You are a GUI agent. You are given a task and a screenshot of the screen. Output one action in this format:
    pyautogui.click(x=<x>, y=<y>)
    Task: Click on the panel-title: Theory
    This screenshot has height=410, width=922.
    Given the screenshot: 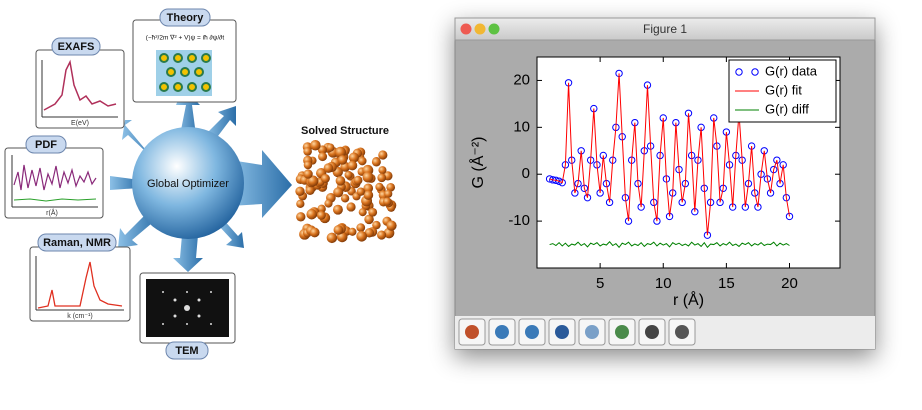 What is the action you would take?
    pyautogui.click(x=186, y=18)
    